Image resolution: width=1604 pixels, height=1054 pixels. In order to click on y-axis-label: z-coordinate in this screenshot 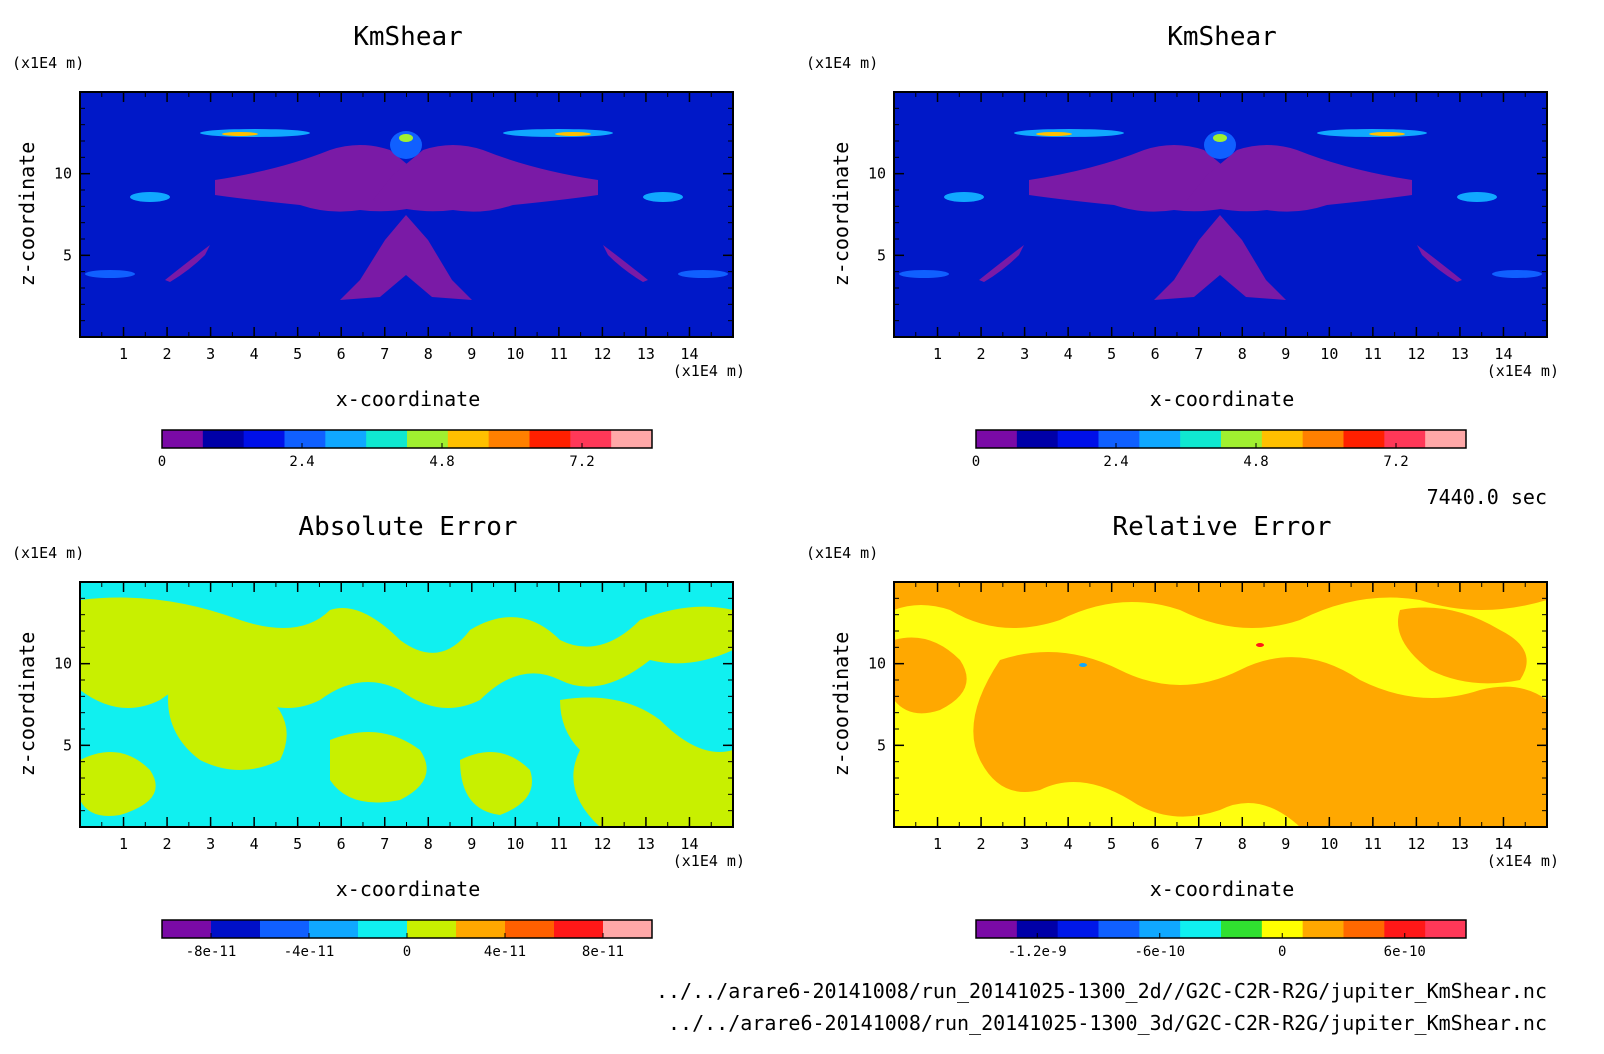, I will do `click(841, 704)`.